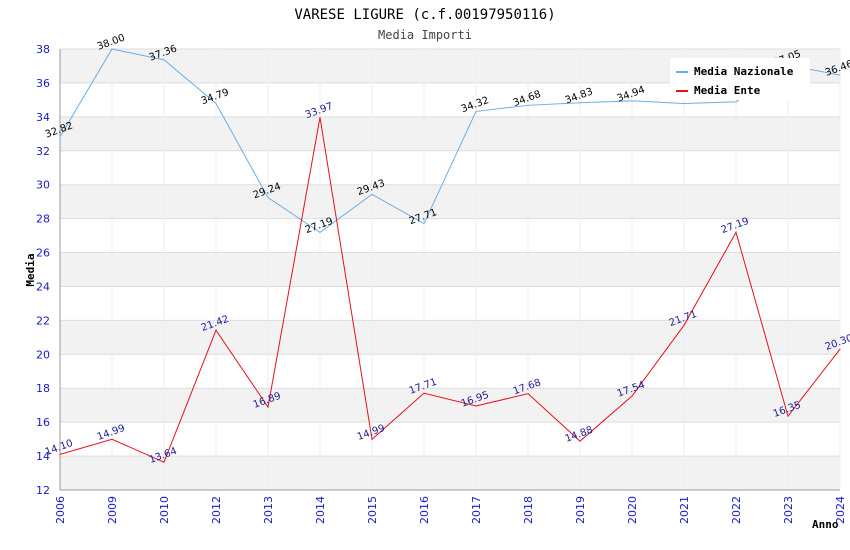 This screenshot has width=850, height=550. What do you see at coordinates (43, 219) in the screenshot?
I see `y-tick-label: 28` at bounding box center [43, 219].